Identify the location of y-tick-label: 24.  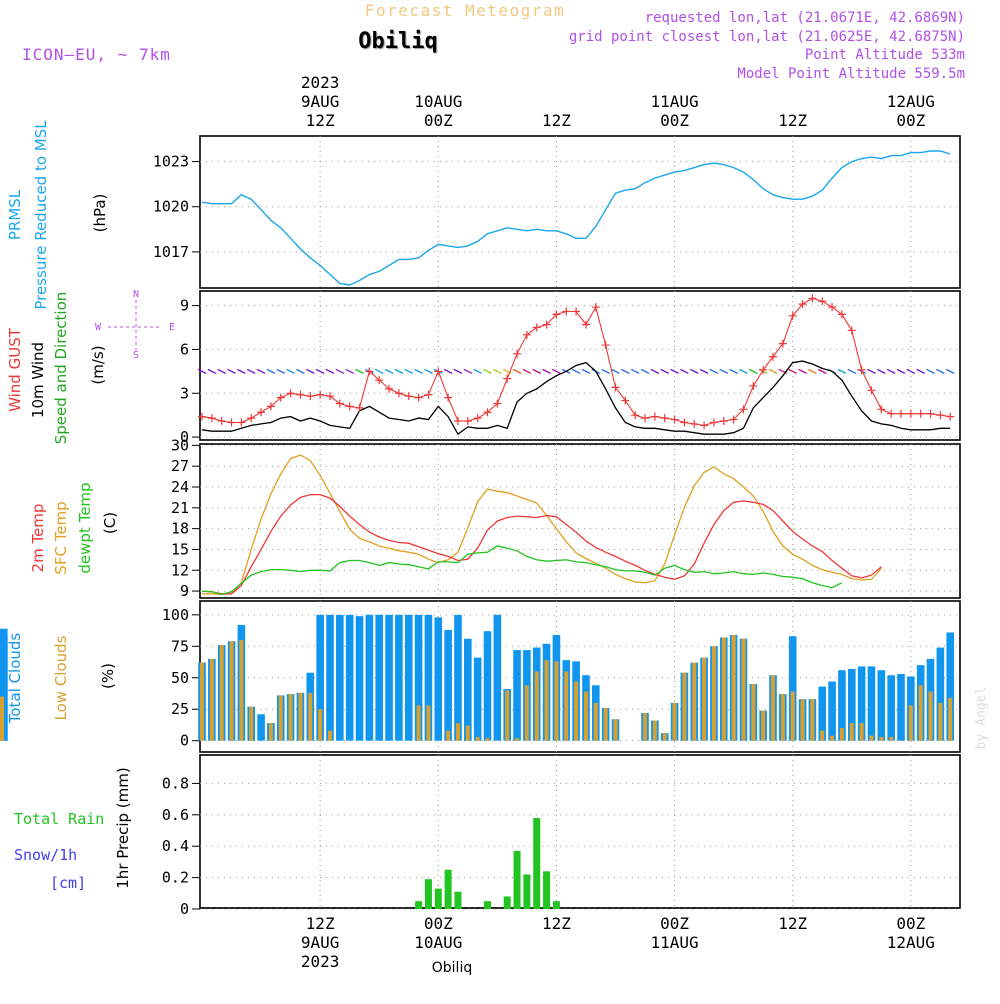
(180, 487).